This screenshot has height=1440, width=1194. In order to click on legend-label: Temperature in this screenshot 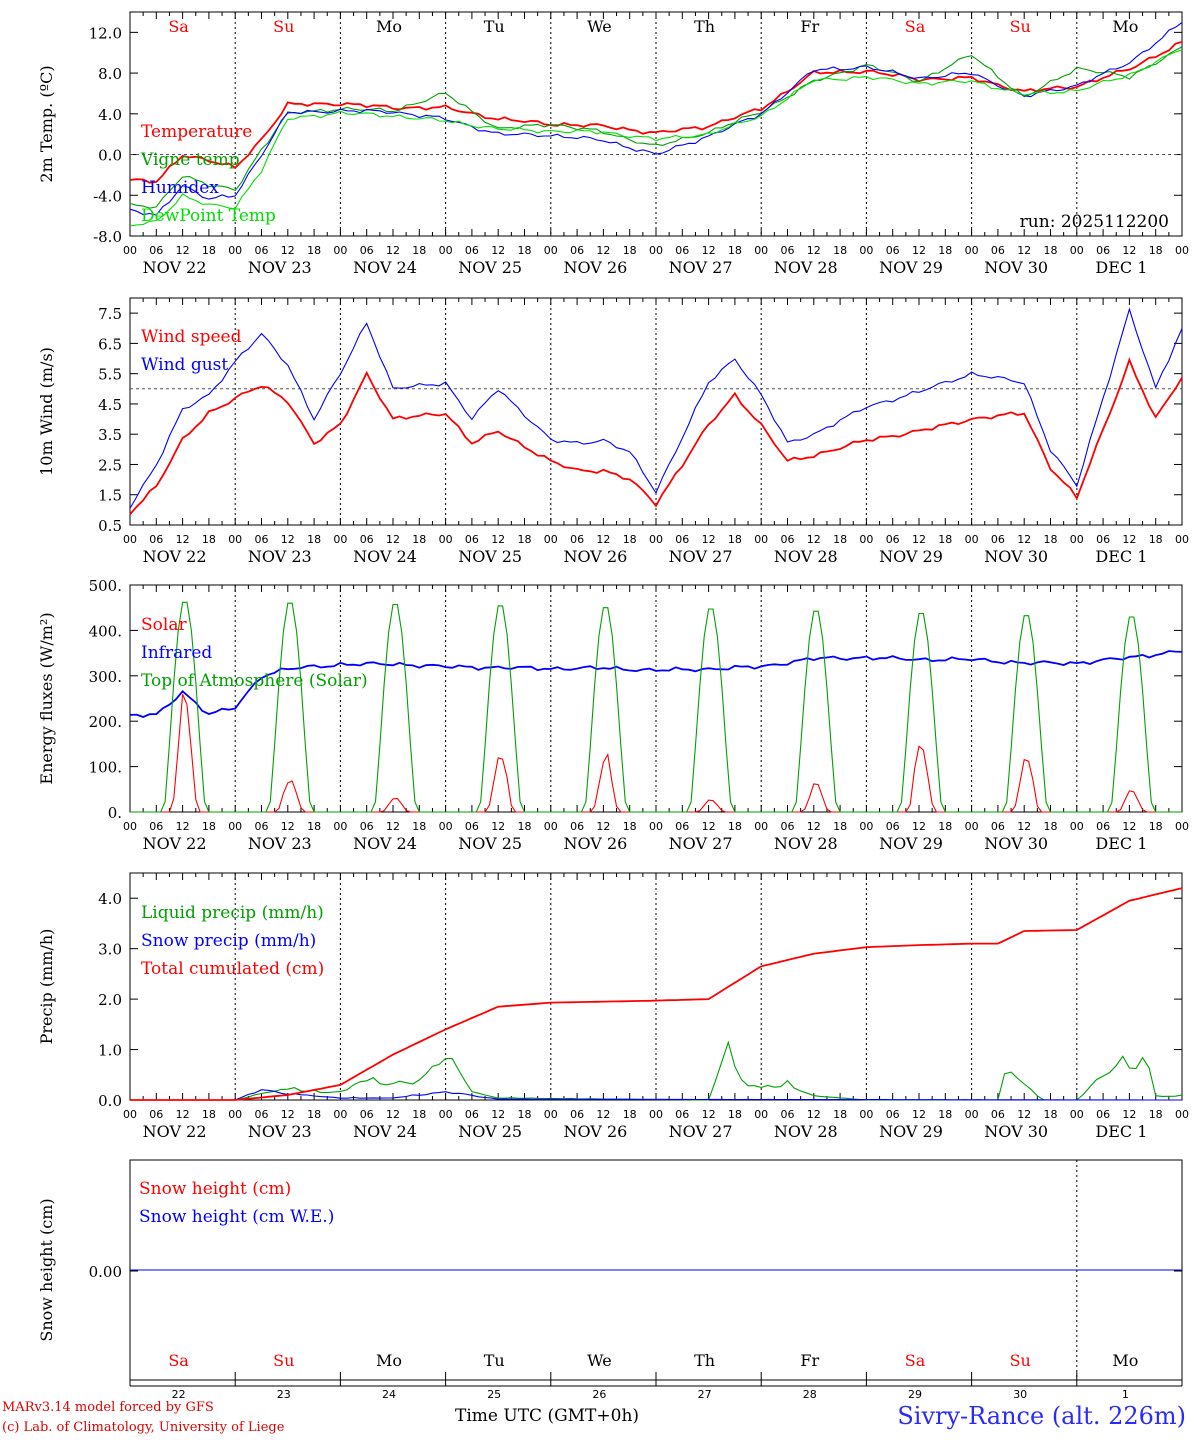, I will do `click(196, 132)`.